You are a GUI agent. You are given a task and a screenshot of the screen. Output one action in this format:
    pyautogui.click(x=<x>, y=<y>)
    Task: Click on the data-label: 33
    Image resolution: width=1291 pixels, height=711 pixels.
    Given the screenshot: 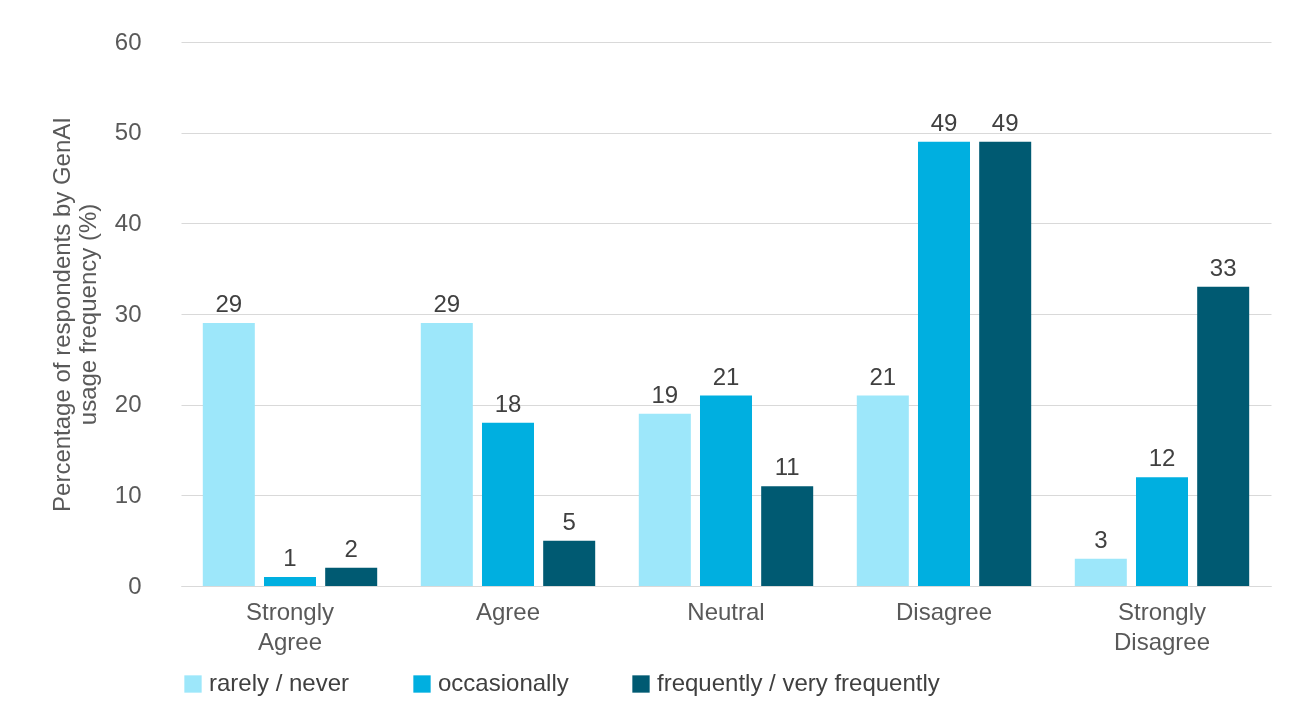 What is the action you would take?
    pyautogui.click(x=1223, y=267)
    